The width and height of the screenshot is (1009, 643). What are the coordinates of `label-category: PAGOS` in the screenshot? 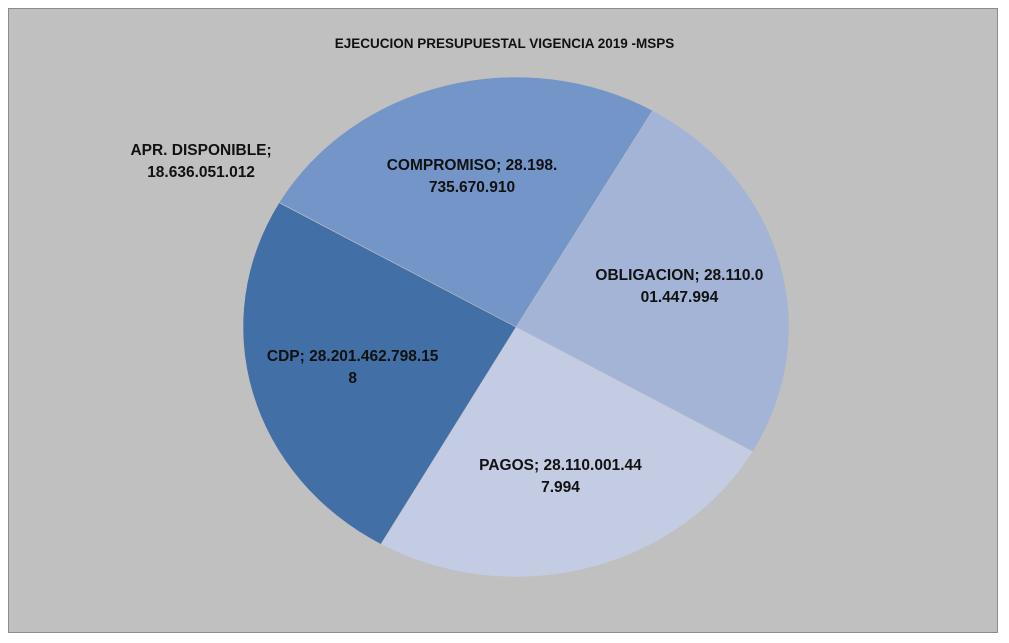 It's located at (507, 465).